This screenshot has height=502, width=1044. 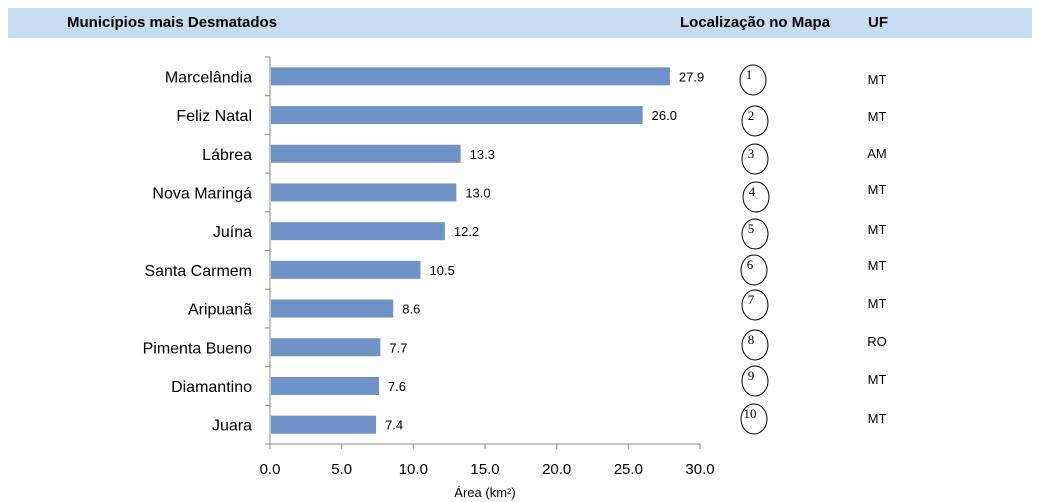 What do you see at coordinates (751, 153) in the screenshot?
I see `map-location-number: 3` at bounding box center [751, 153].